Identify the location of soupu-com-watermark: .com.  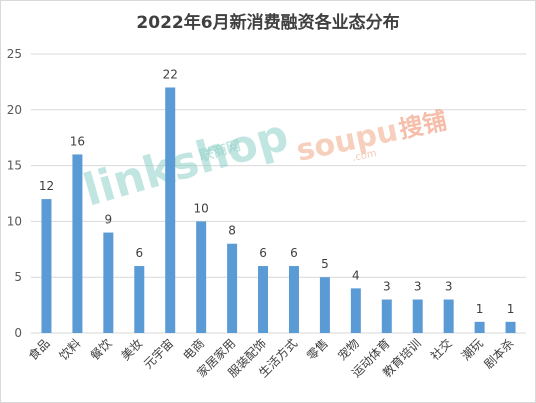
(364, 156).